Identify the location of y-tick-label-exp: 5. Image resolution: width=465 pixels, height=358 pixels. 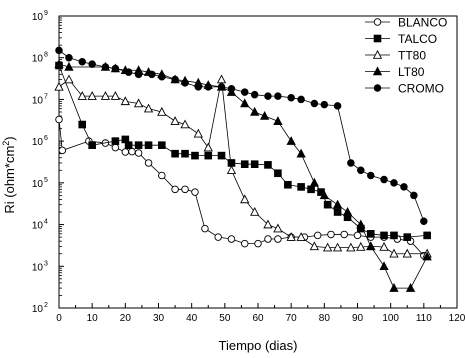
(46, 180).